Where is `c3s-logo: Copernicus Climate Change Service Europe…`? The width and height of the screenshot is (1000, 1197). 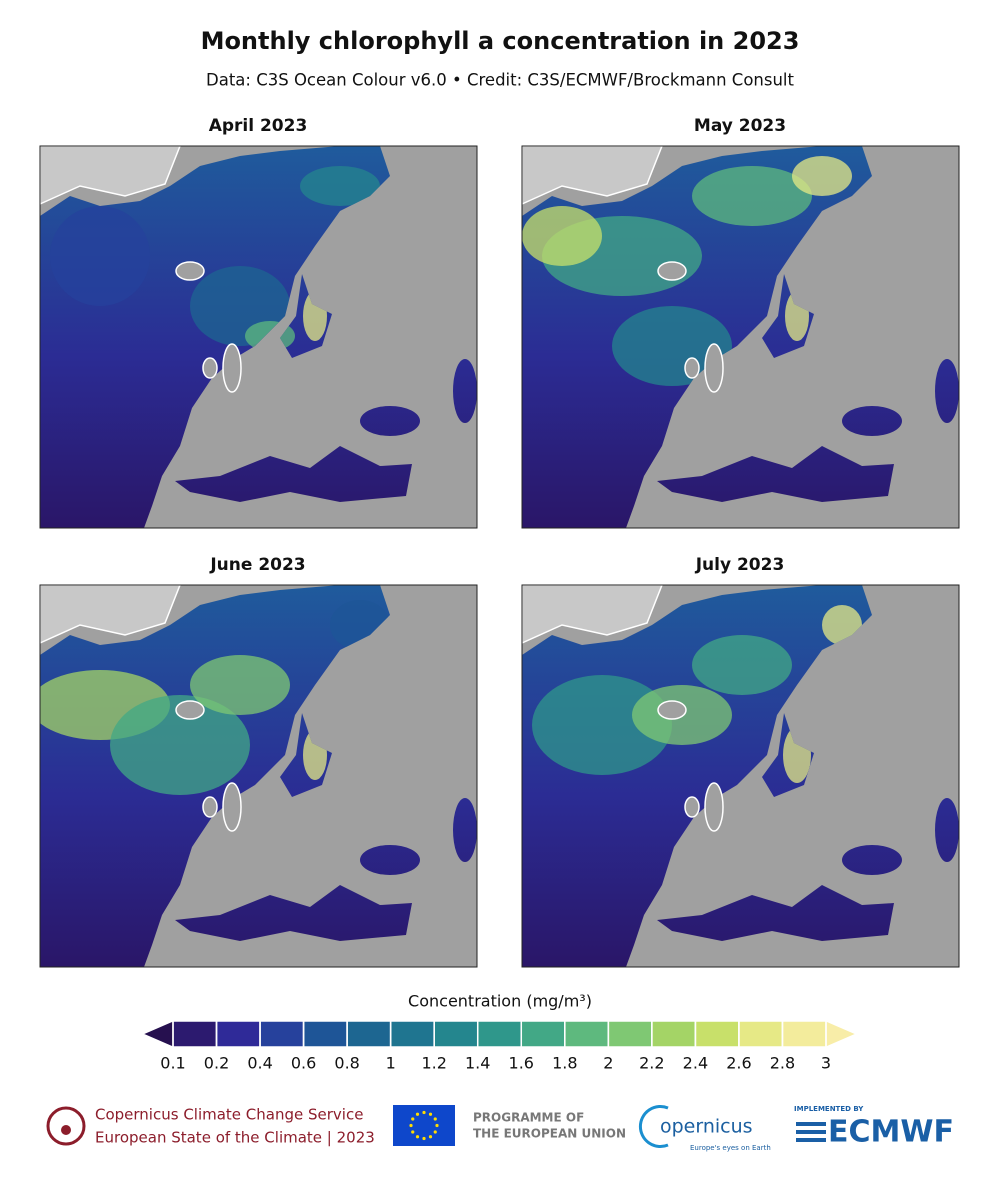 c3s-logo: Copernicus Climate Change Service Europe… is located at coordinates (210, 1126).